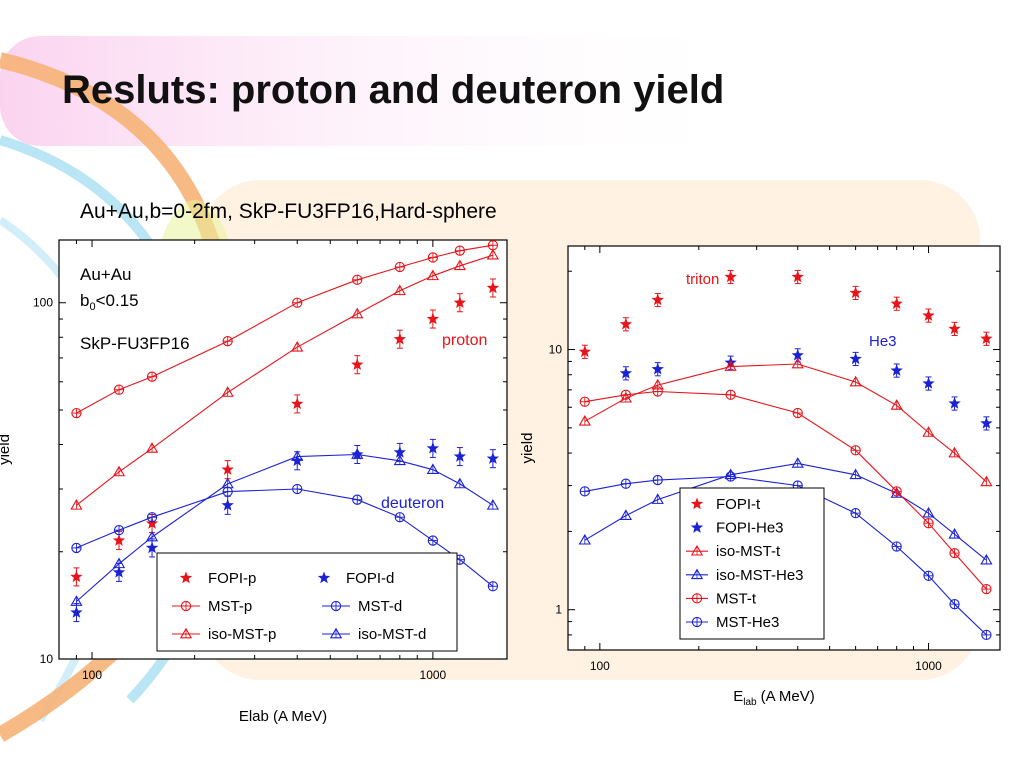  I want to click on series-iso-mst-p, so click(285, 379).